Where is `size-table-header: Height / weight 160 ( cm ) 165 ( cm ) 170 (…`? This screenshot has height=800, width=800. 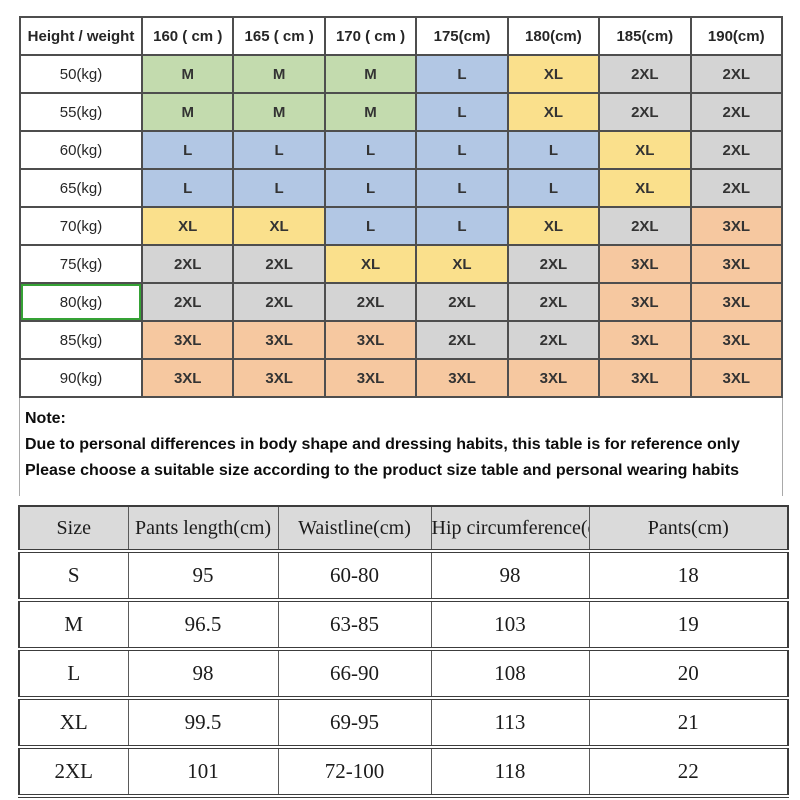
size-table-header: Height / weight 160 ( cm ) 165 ( cm ) 170 (… is located at coordinates (401, 36).